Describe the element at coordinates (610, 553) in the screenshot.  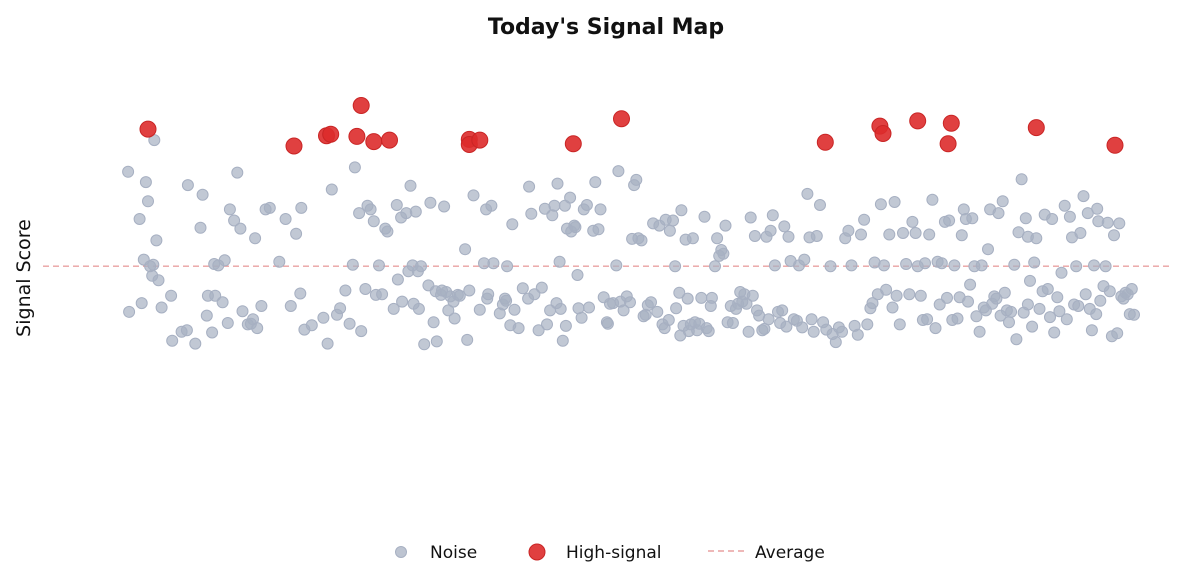
I see `legend: Noise High-signal Average` at that location.